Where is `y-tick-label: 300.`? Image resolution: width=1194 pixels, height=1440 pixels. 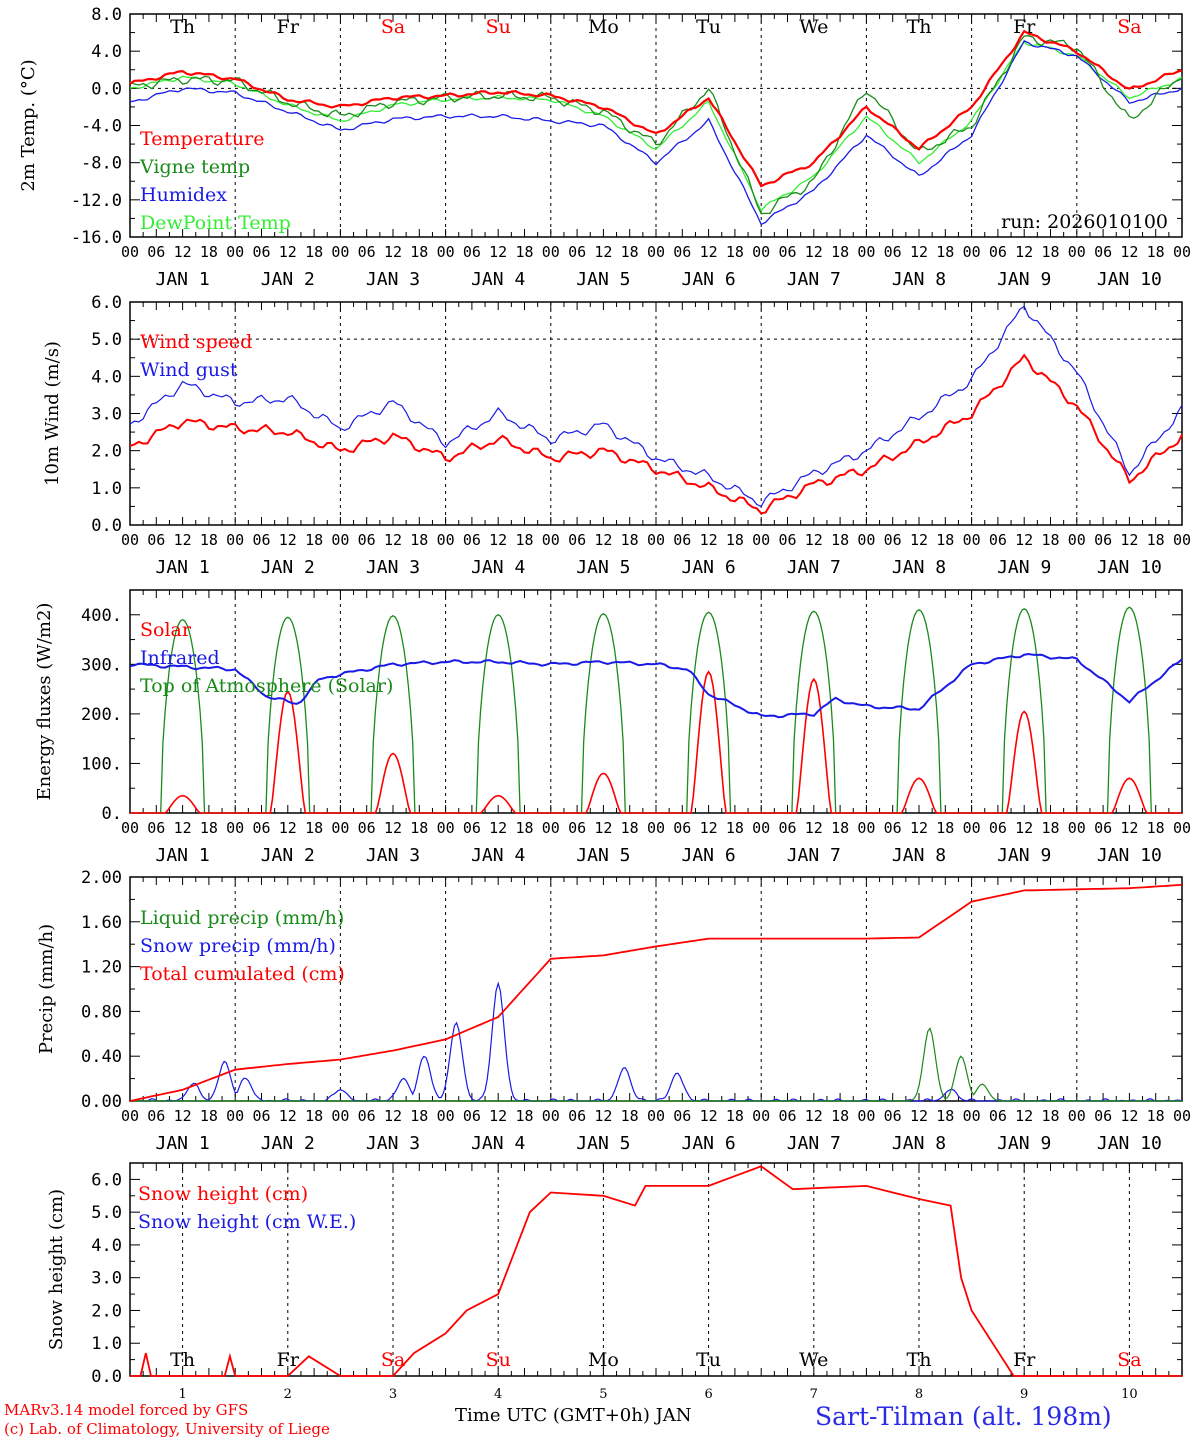 y-tick-label: 300. is located at coordinates (101, 665).